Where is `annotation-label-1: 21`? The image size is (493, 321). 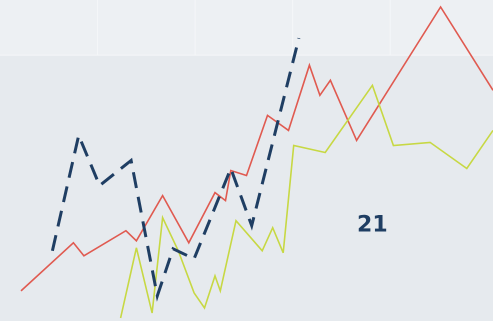
annotation-label-1: 21 is located at coordinates (372, 225).